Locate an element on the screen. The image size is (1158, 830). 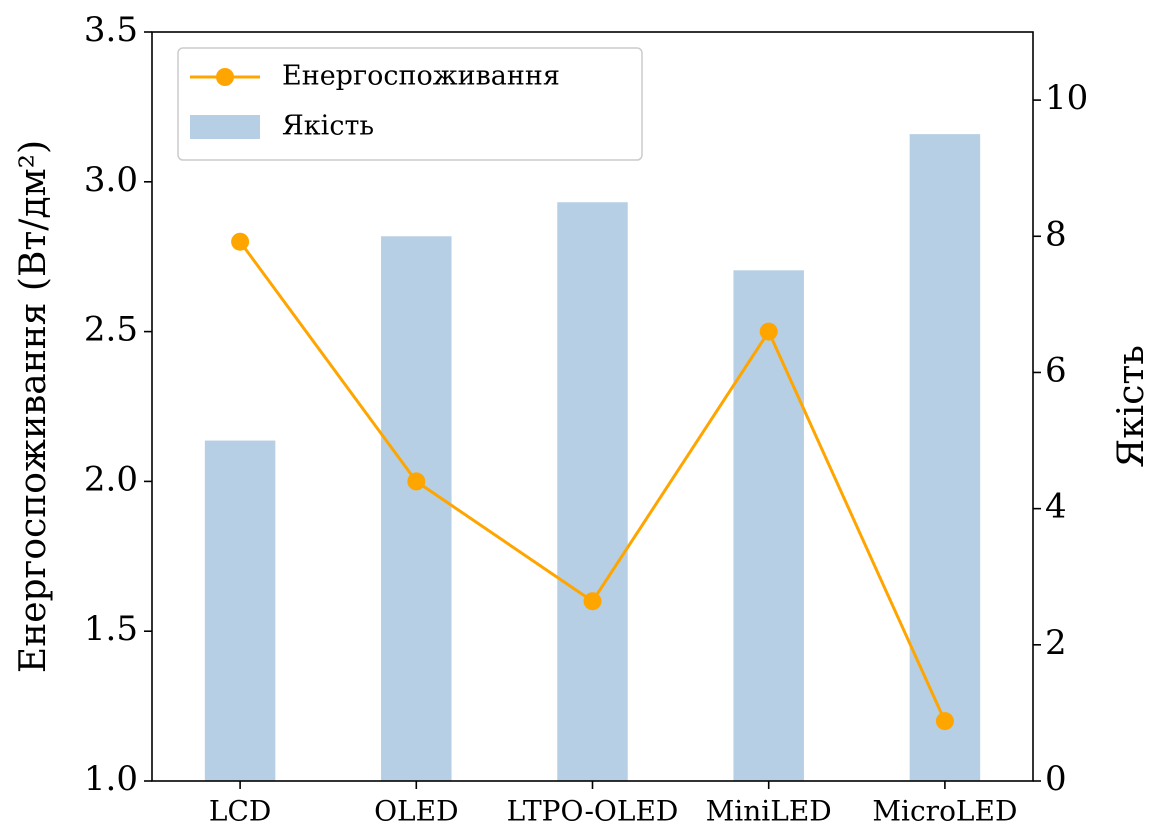
legend-label: Якість is located at coordinates (328, 126).